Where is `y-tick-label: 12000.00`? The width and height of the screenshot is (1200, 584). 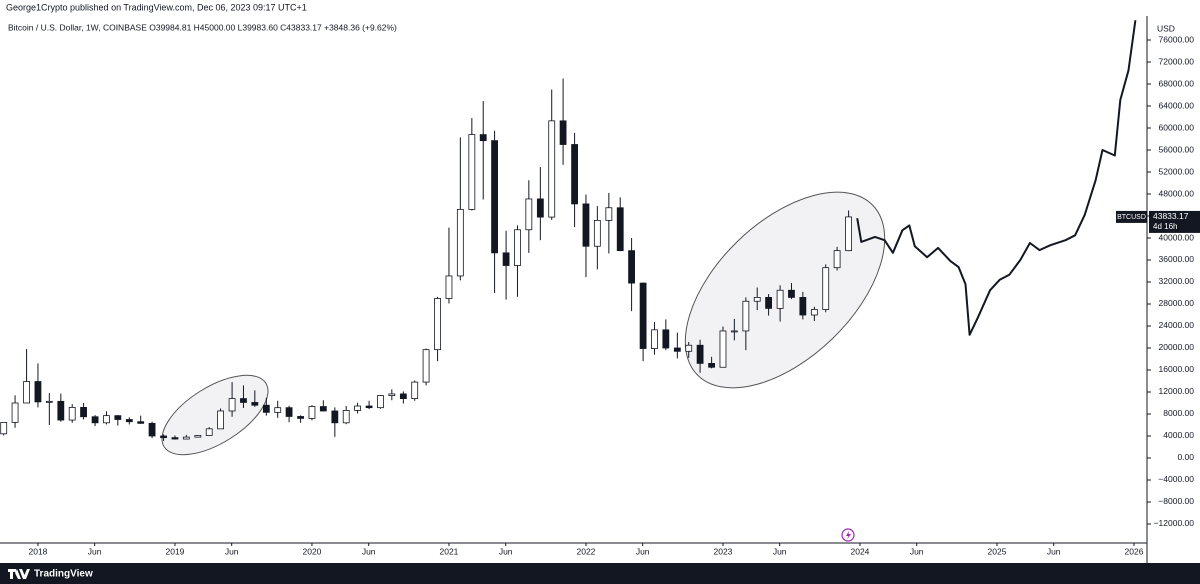 y-tick-label: 12000.00 is located at coordinates (1177, 391).